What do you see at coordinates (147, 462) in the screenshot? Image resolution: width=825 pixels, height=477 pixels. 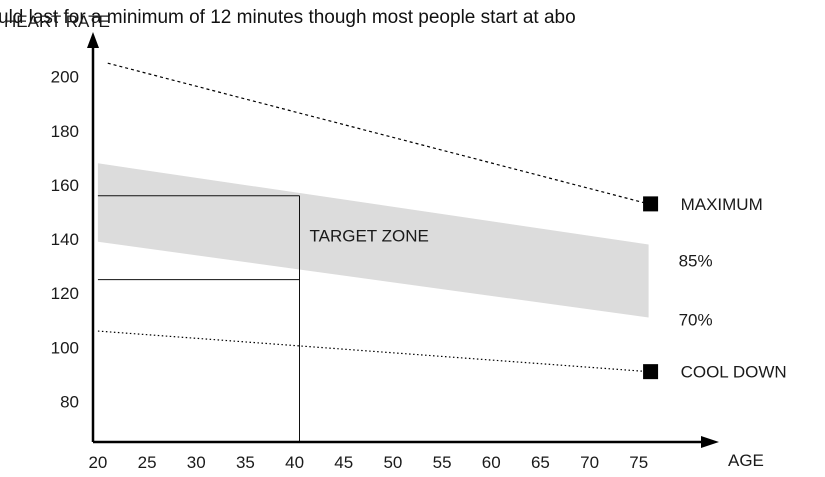 I see `x-tick-label: 25` at bounding box center [147, 462].